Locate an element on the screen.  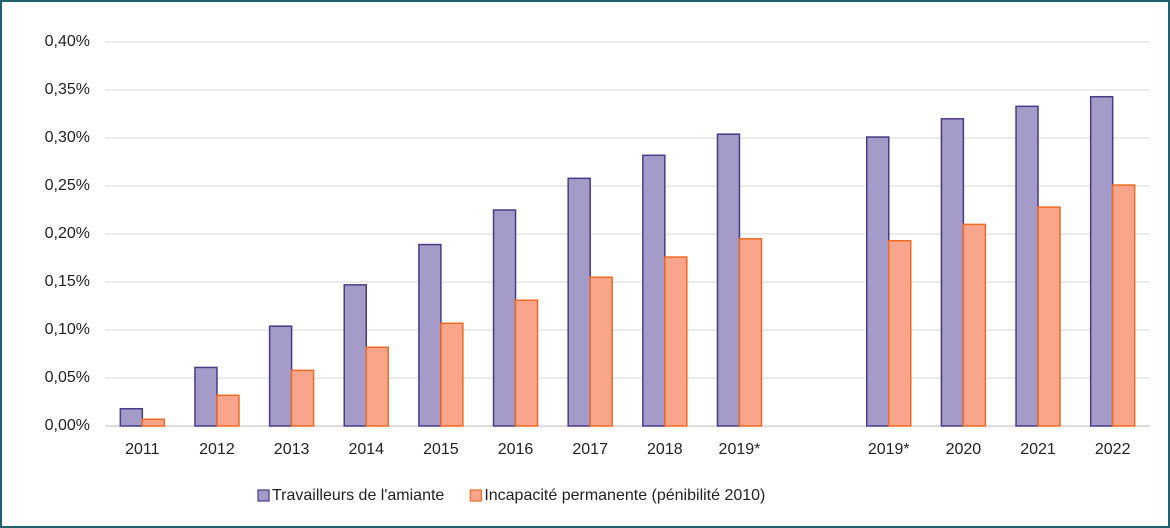
x-tick-label: 2022 is located at coordinates (1113, 449).